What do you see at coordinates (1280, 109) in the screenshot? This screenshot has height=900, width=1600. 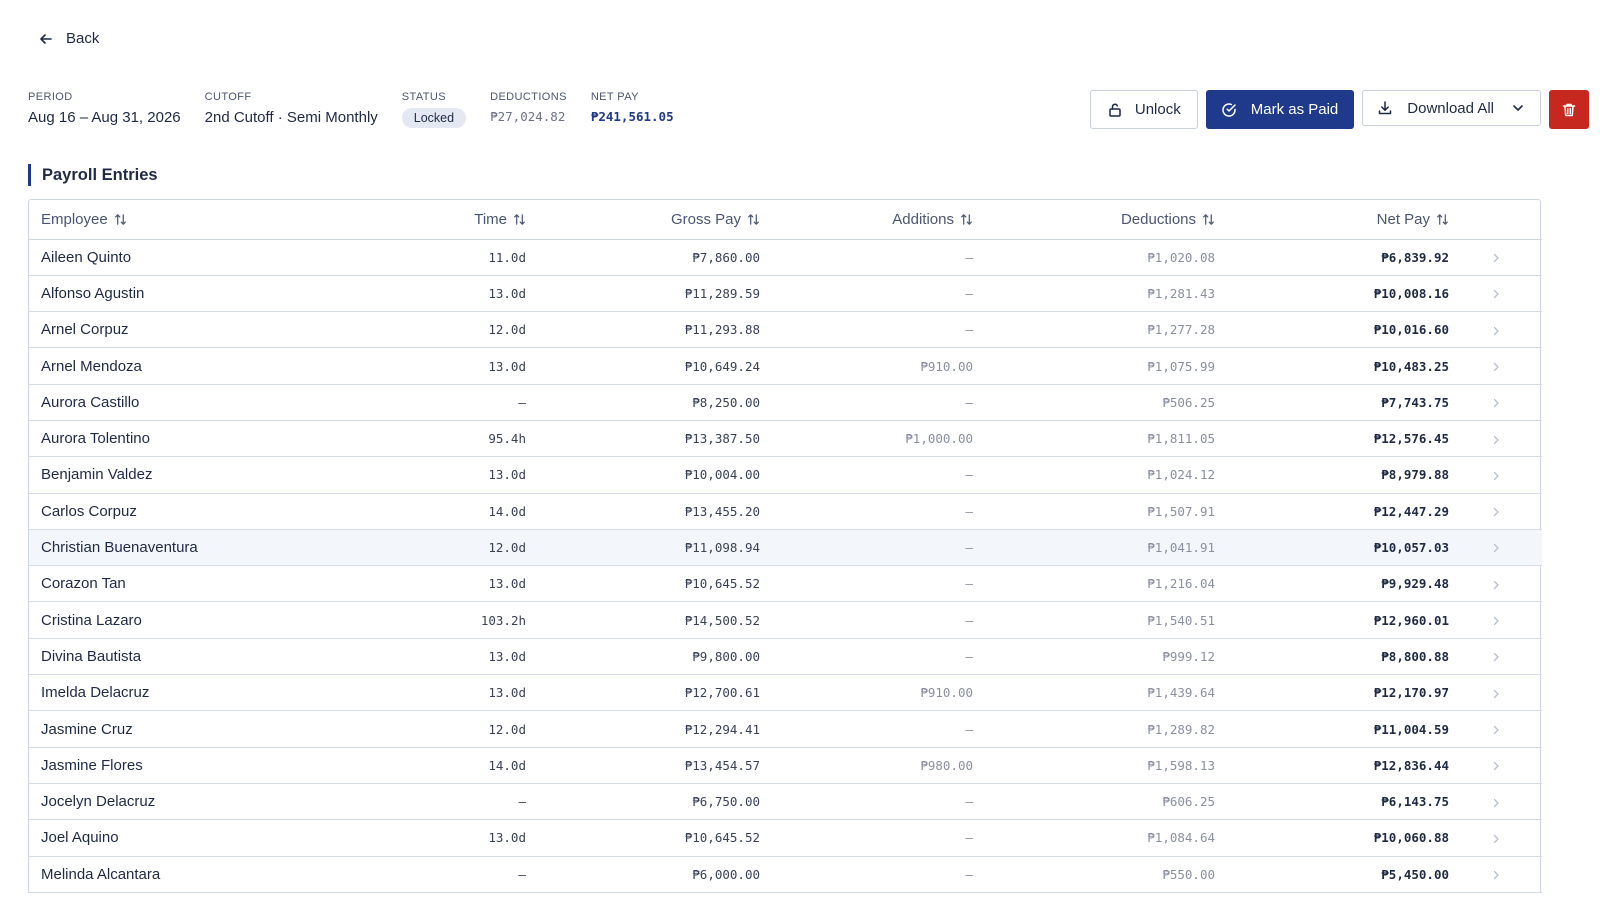 I see `mark-as-paid-button: Mark as Paid` at bounding box center [1280, 109].